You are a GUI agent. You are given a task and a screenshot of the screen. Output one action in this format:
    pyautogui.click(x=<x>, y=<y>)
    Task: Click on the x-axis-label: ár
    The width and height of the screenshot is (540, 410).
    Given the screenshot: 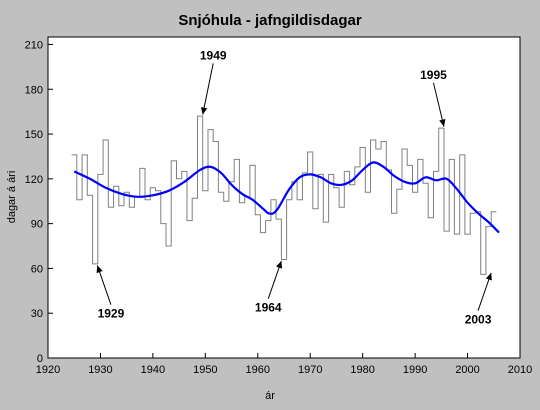 What is the action you would take?
    pyautogui.click(x=270, y=396)
    